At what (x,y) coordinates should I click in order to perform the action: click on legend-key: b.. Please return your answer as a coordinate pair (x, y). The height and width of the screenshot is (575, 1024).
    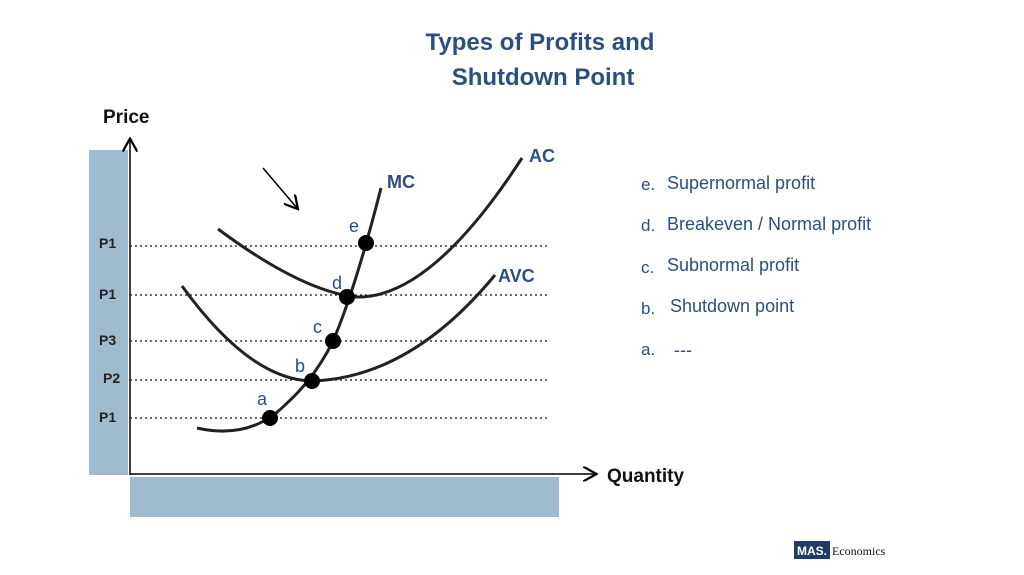
    Looking at the image, I should click on (648, 308).